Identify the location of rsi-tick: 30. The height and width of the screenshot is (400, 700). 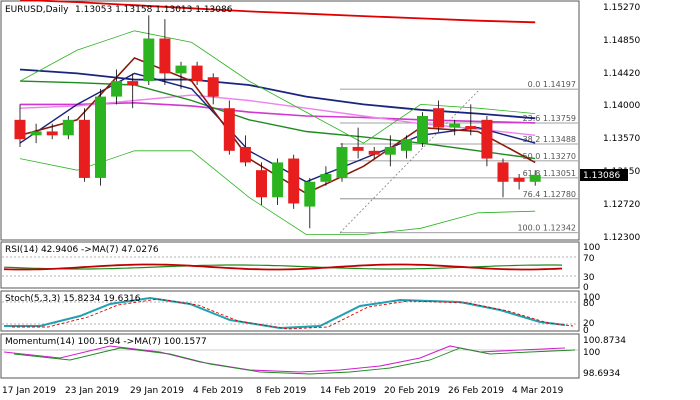
(589, 278).